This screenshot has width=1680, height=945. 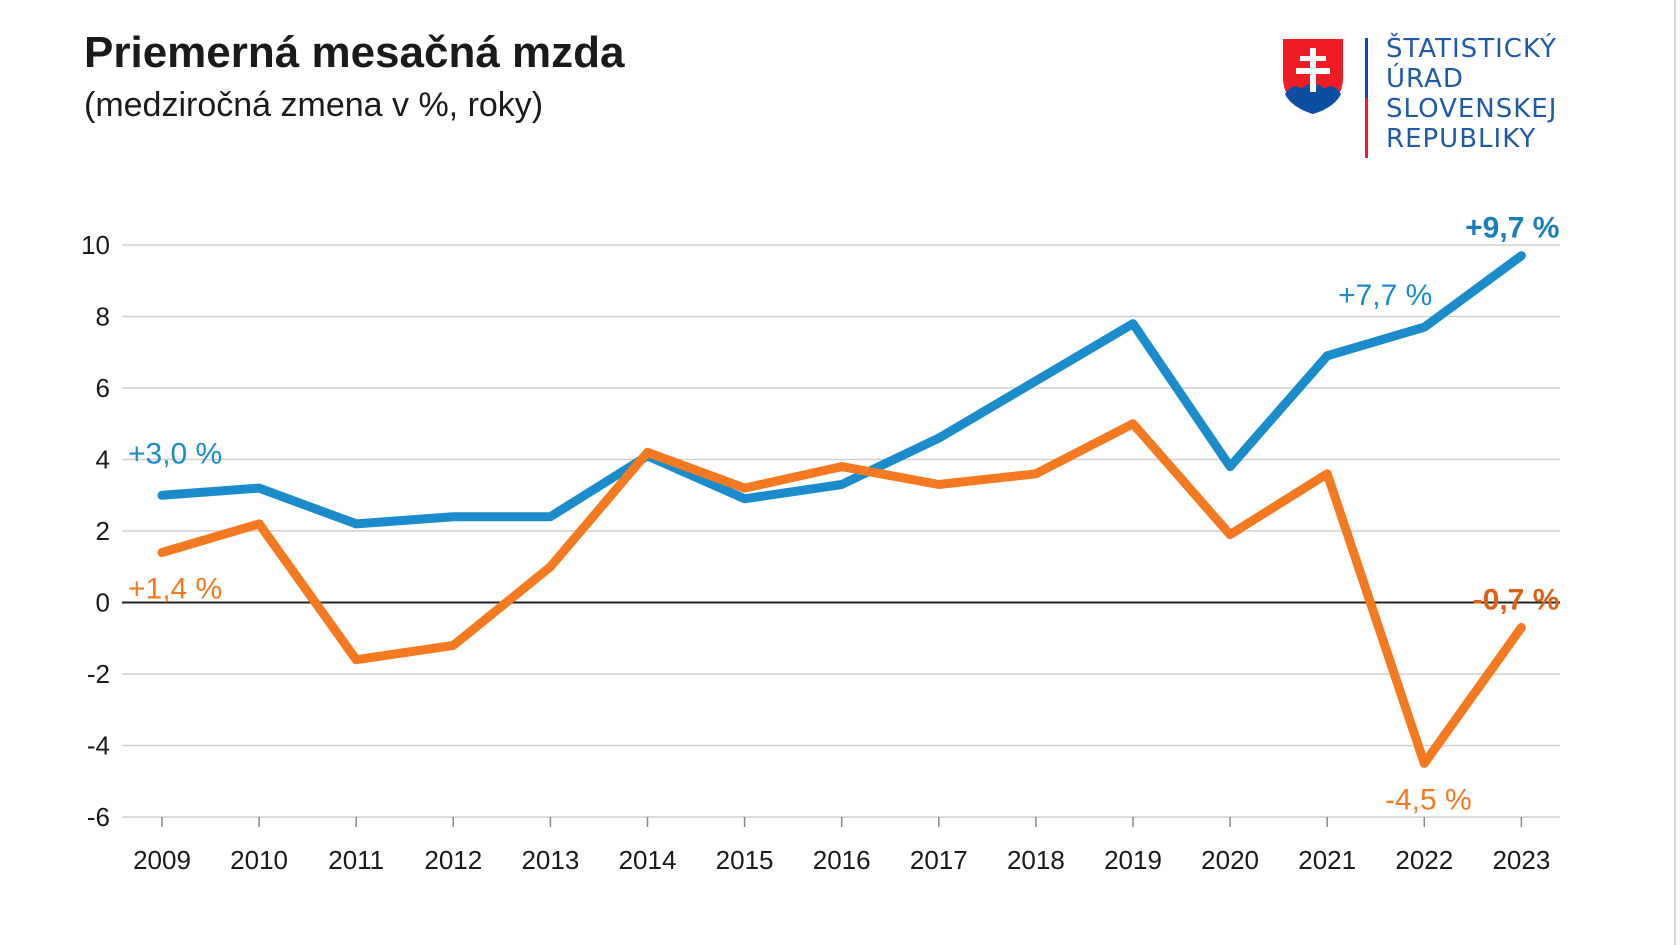 What do you see at coordinates (1036, 860) in the screenshot?
I see `x-tick-label: 2018` at bounding box center [1036, 860].